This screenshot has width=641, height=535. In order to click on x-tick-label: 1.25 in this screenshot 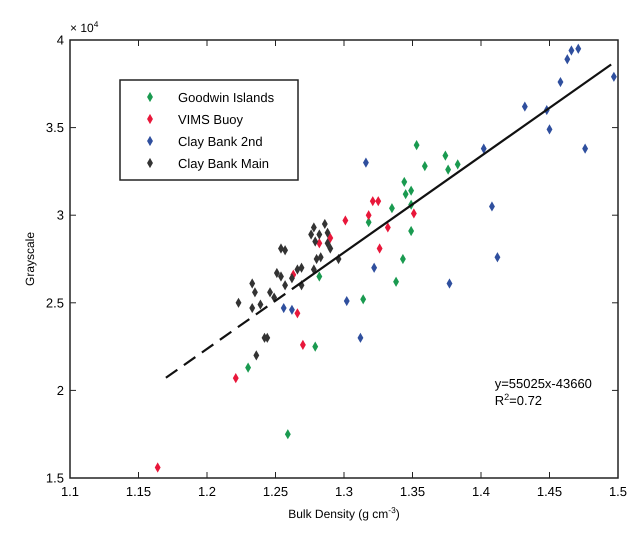, I will do `click(275, 491)`.